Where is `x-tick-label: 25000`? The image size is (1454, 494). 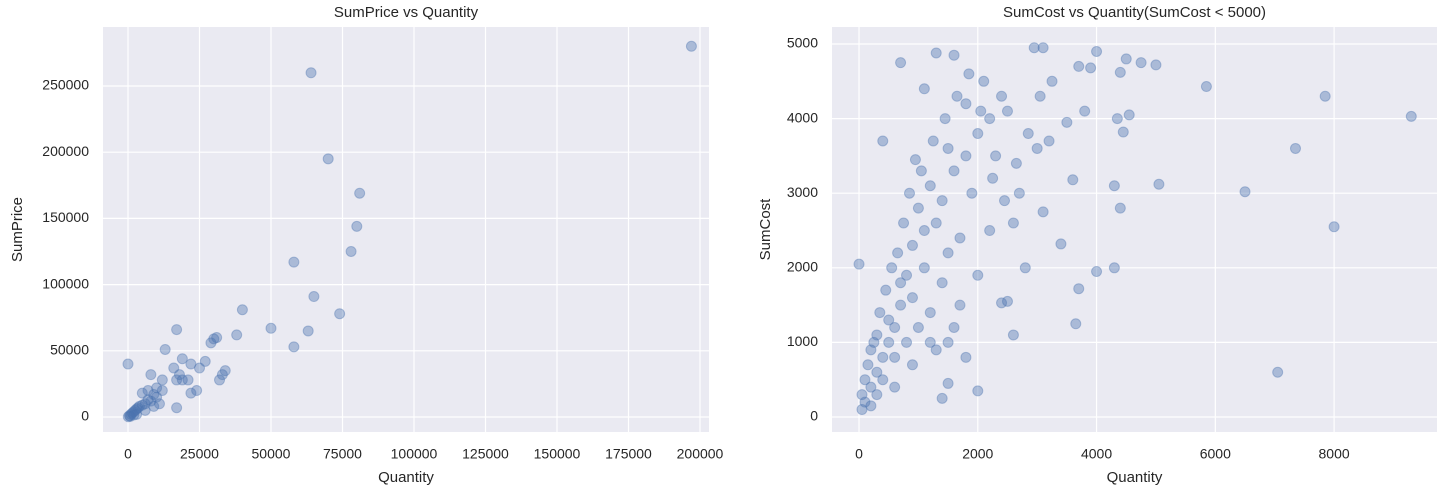
x-tick-label: 25000 is located at coordinates (199, 454).